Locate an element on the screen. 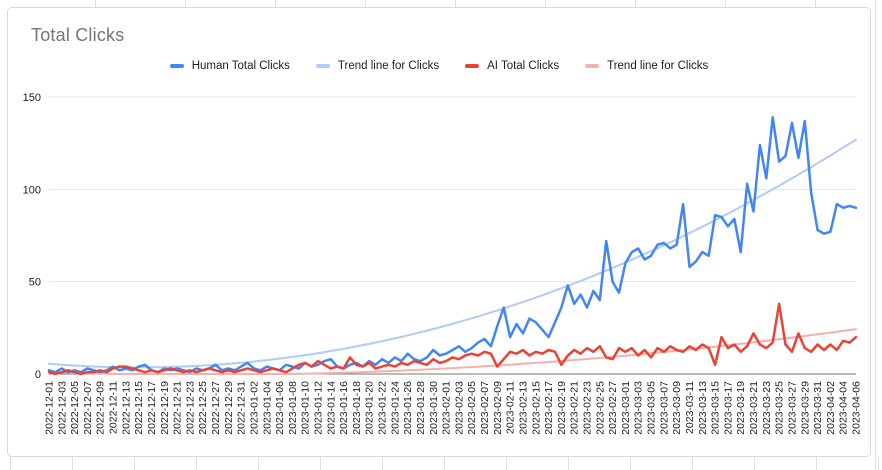 The height and width of the screenshot is (470, 882). x-axis-label: 2022-12-15 is located at coordinates (139, 408).